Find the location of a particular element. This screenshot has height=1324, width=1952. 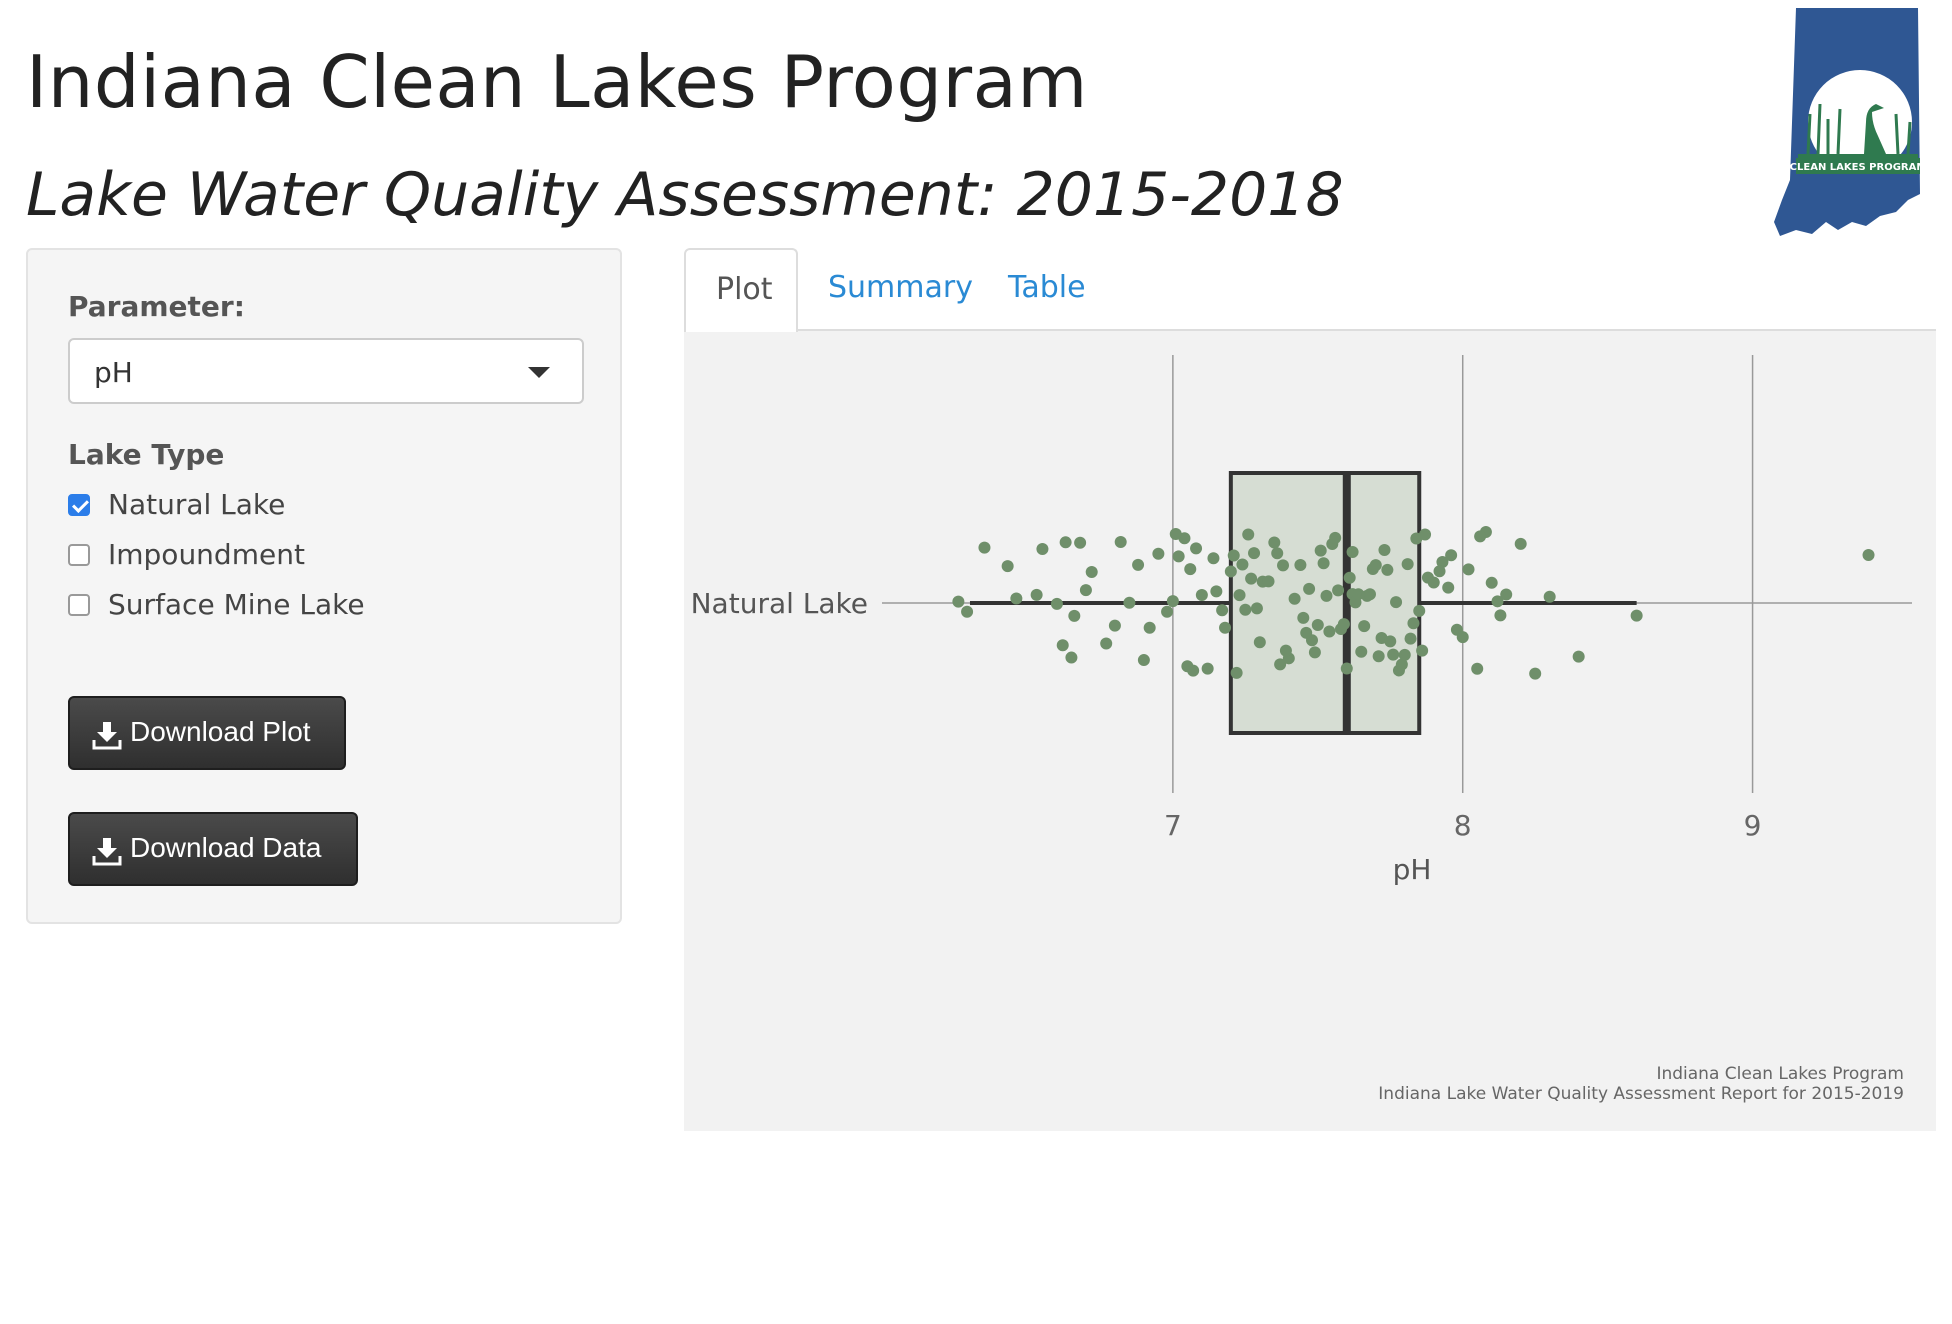

tab-summary: Summary is located at coordinates (888, 289).